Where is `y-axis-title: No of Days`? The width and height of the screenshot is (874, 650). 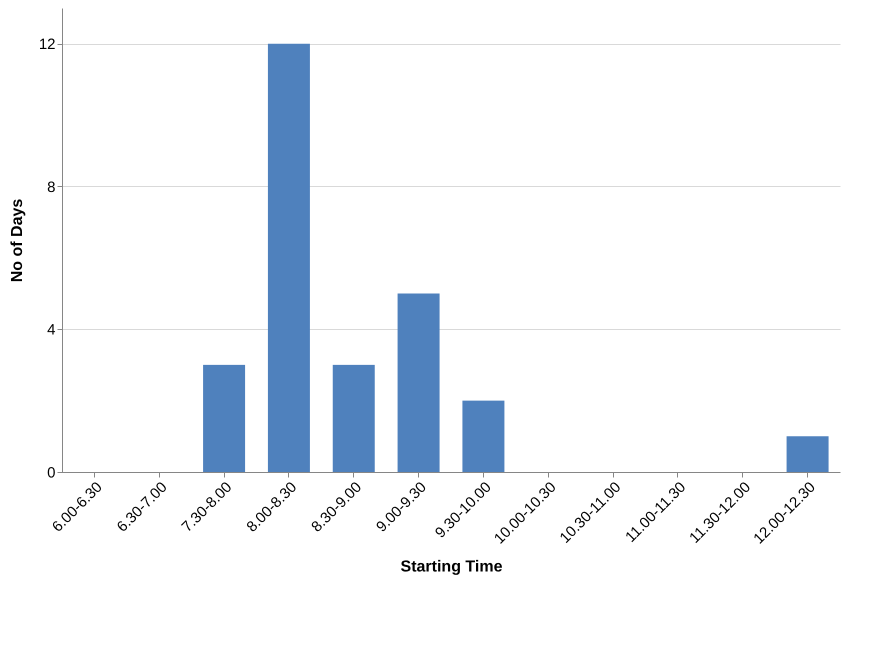 y-axis-title: No of Days is located at coordinates (17, 240).